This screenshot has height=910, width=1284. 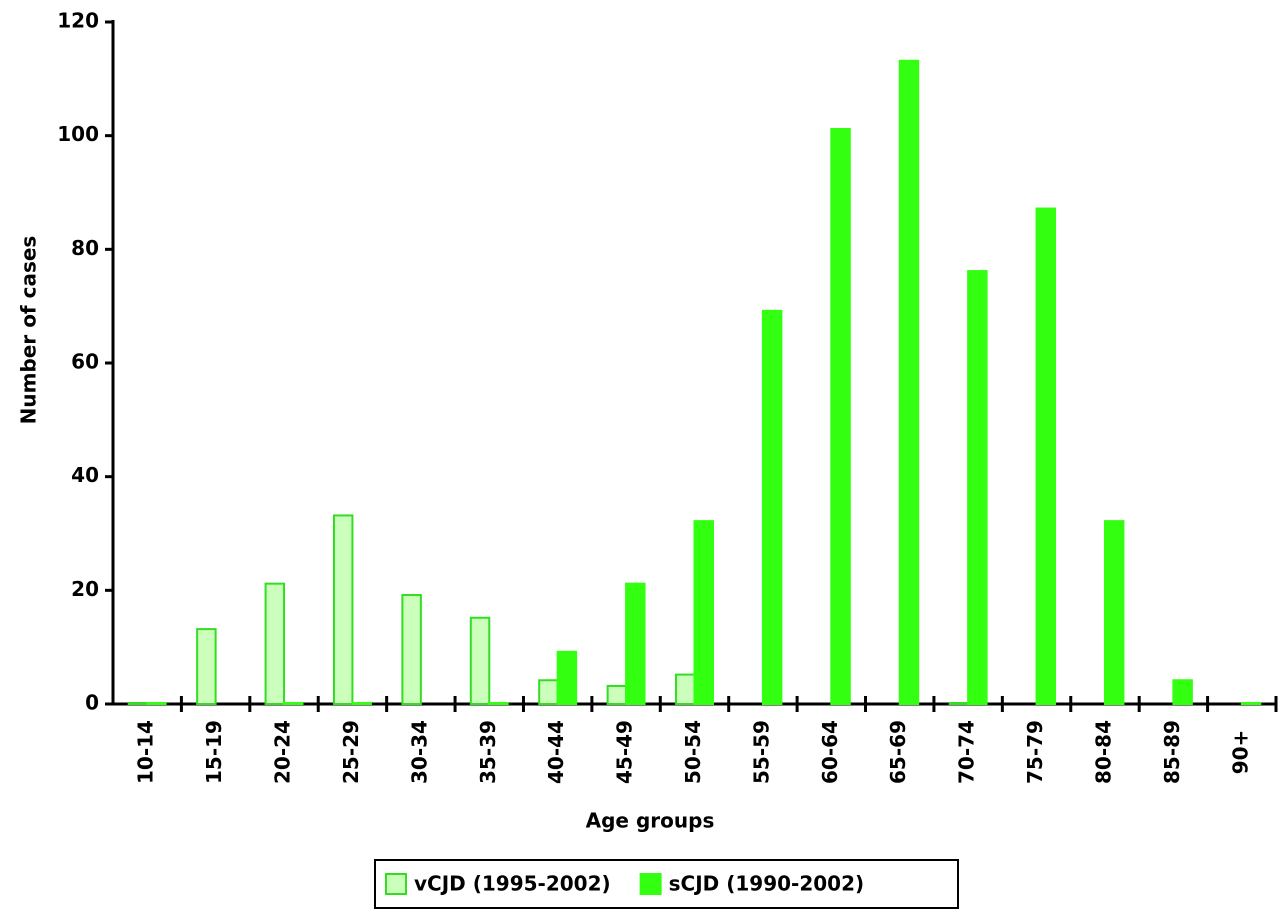 What do you see at coordinates (767, 884) in the screenshot?
I see `legend-label: sCJD (1990-2002)` at bounding box center [767, 884].